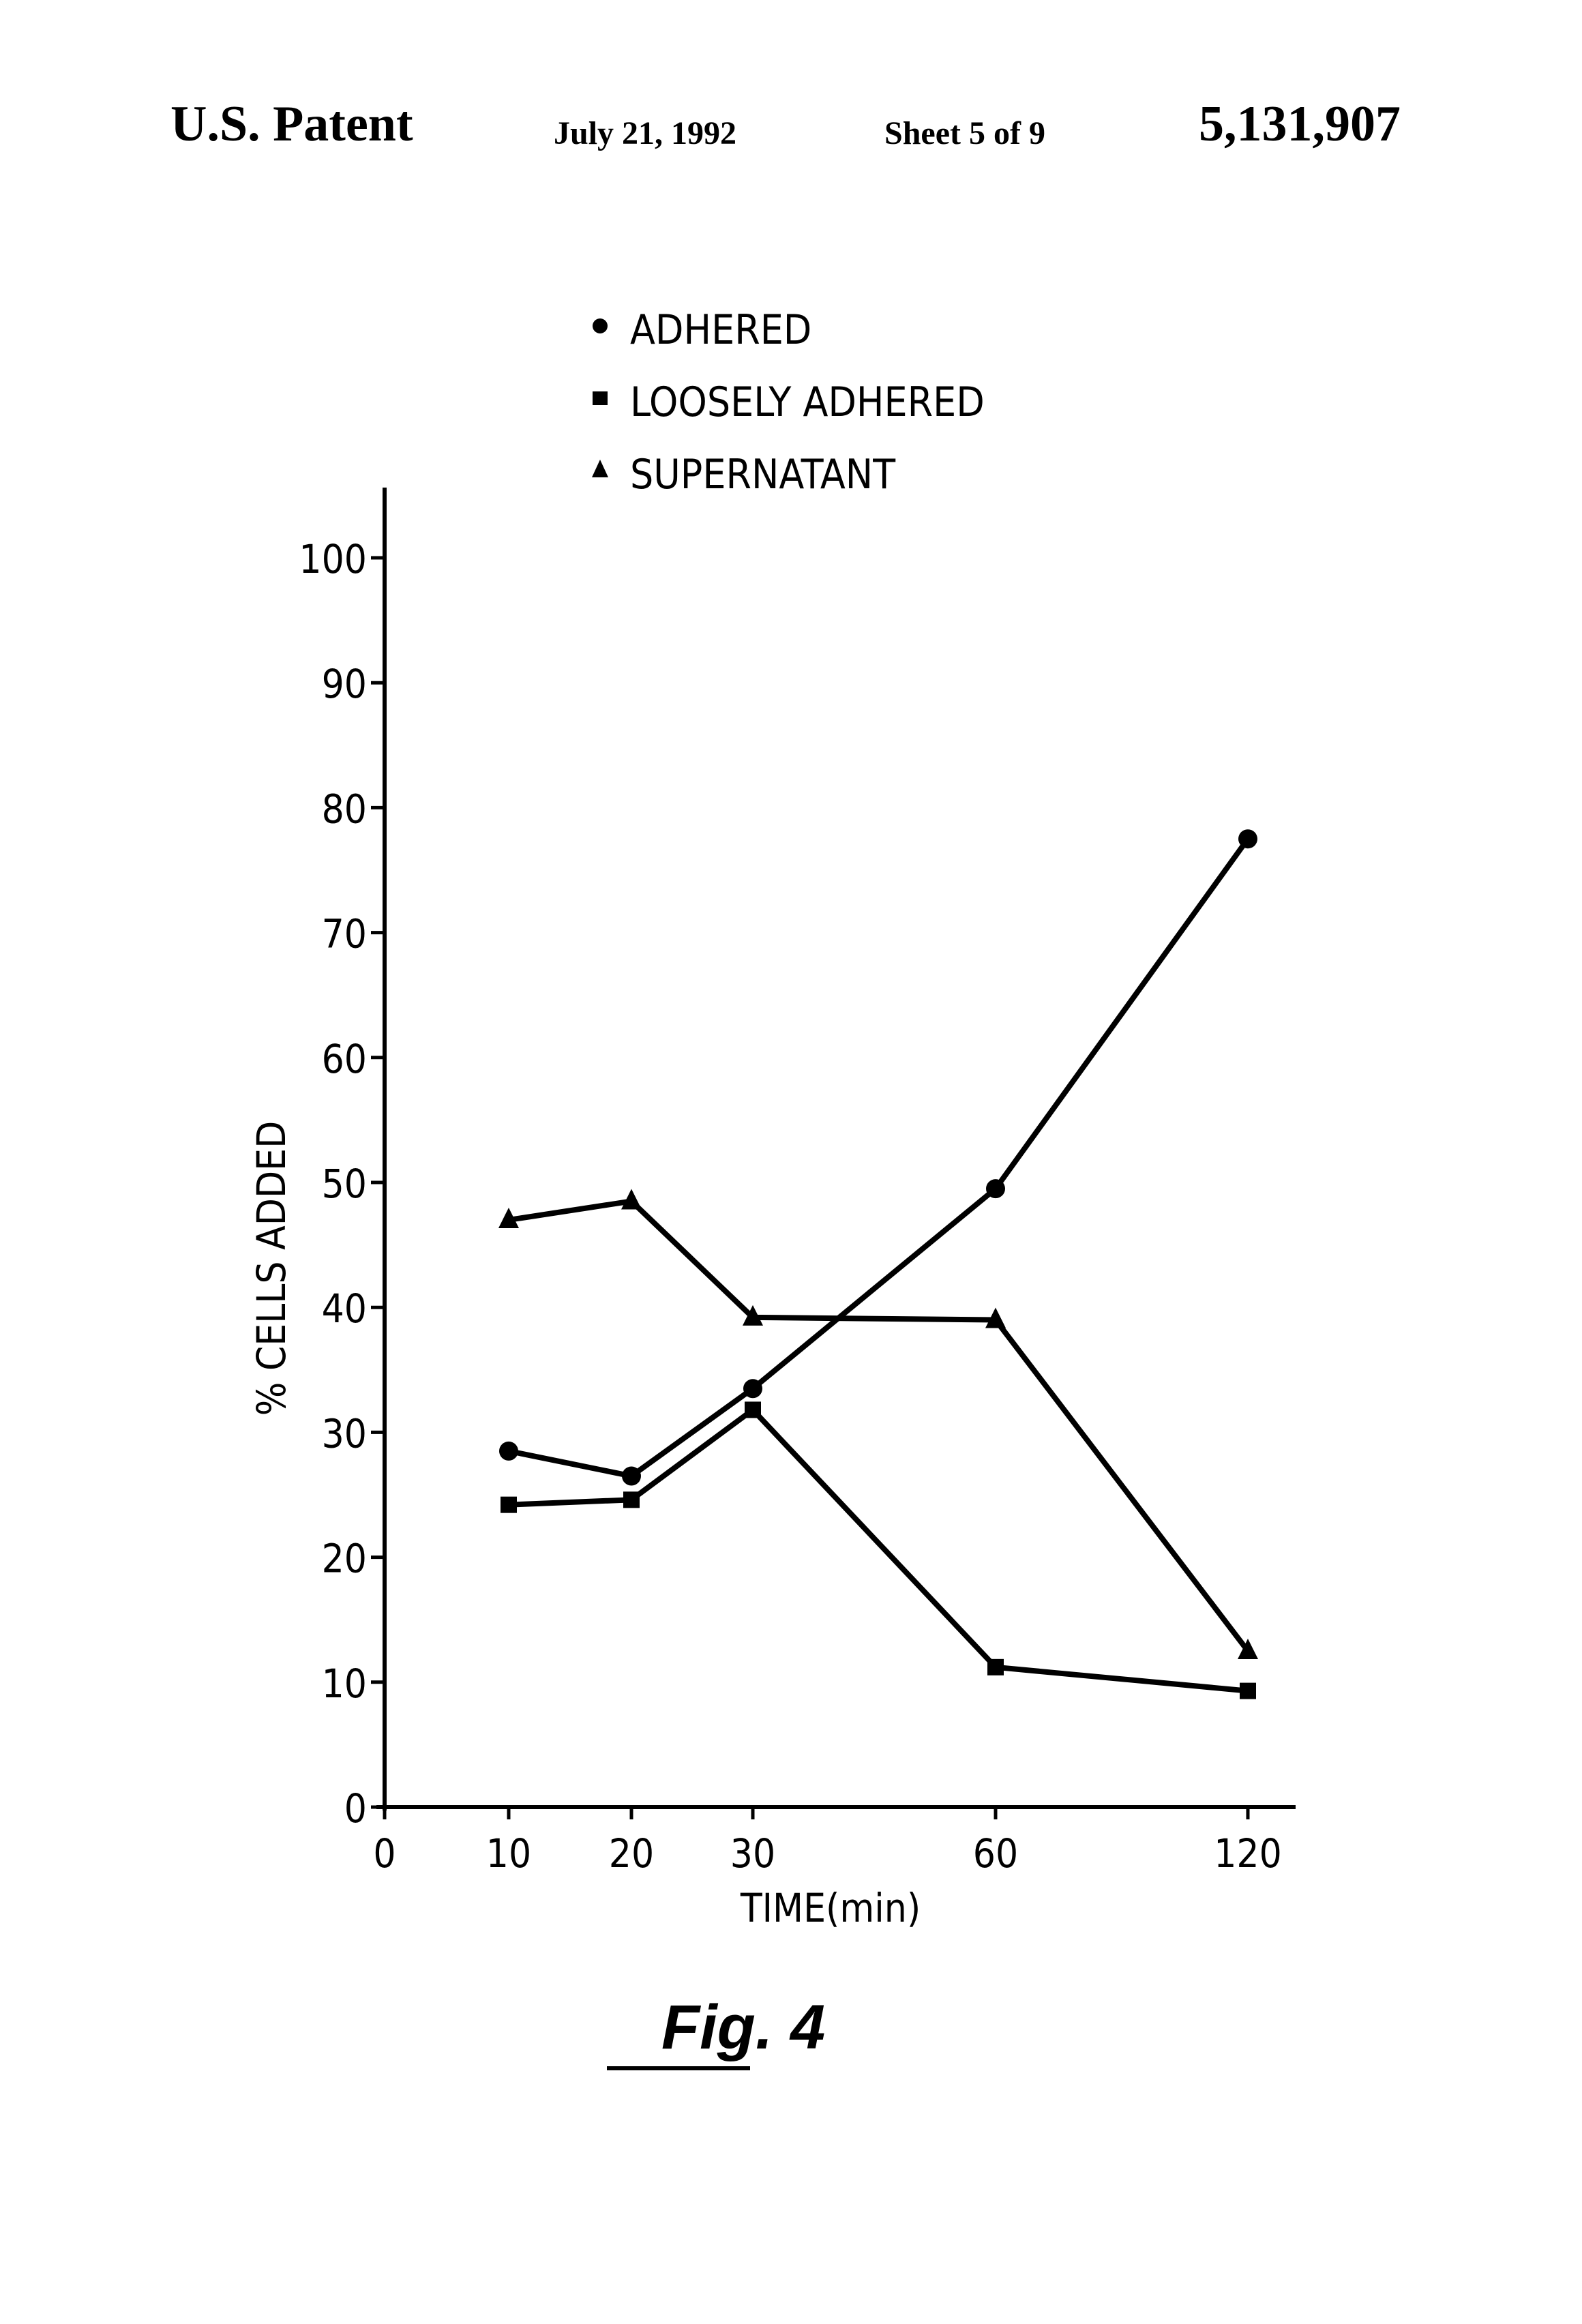 This screenshot has height=2324, width=1582. I want to click on legend-circle-icon, so click(600, 325).